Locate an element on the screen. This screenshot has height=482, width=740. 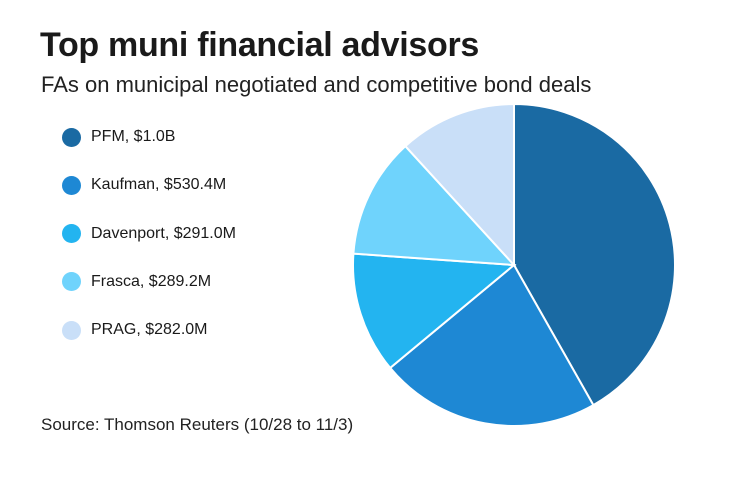
chart-title: Top muni financial advisors is located at coordinates (260, 45).